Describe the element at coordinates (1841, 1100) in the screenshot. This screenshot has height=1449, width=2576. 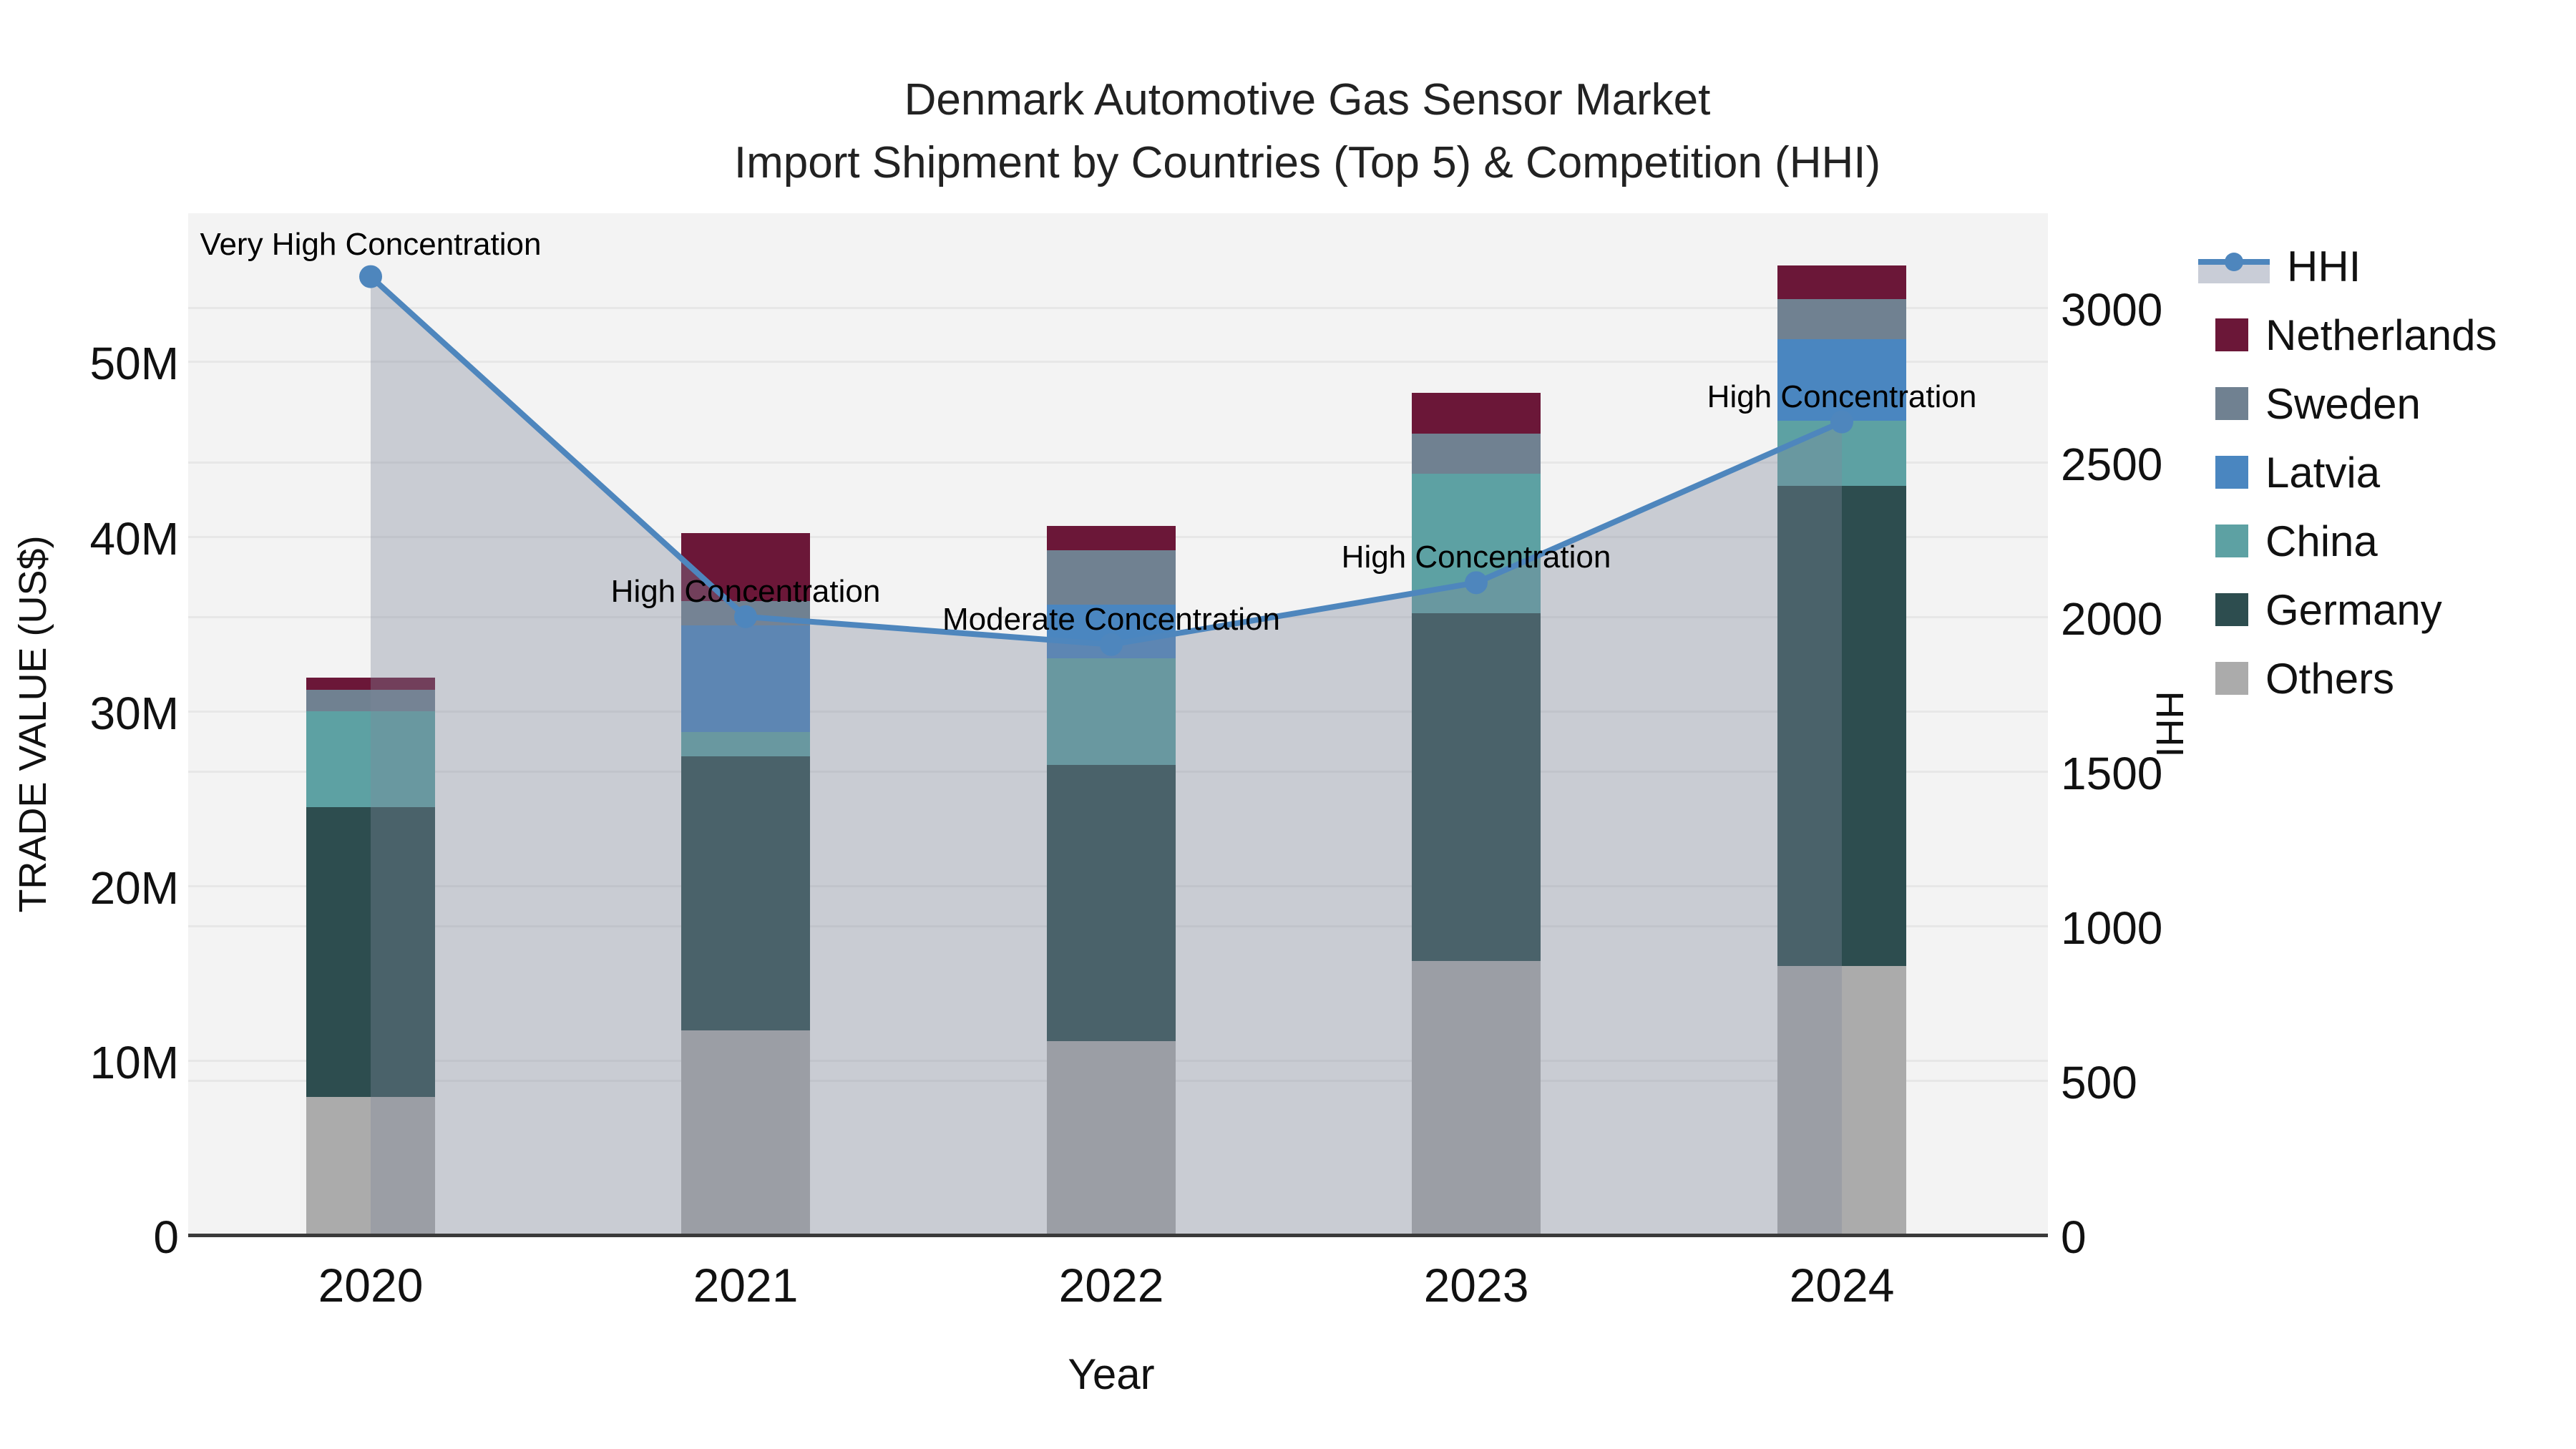
I see `bar-segment-others-2024` at that location.